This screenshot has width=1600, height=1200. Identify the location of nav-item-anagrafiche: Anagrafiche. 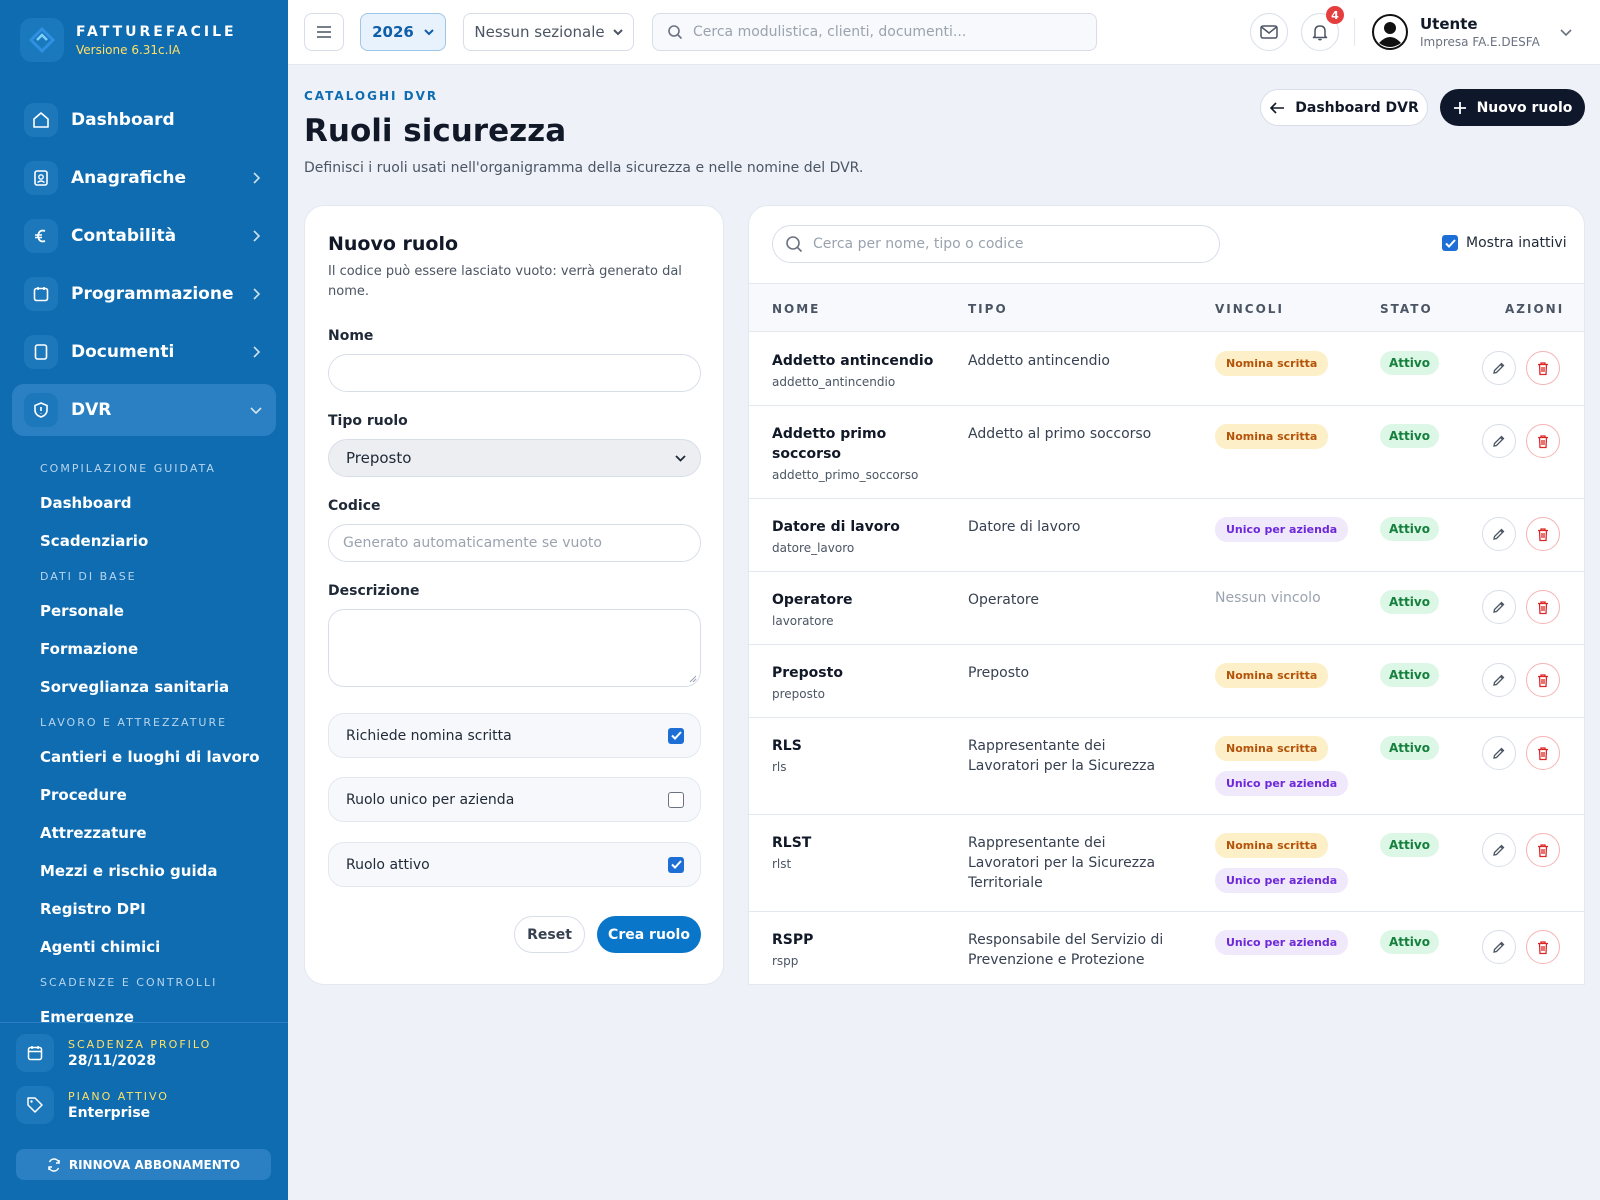
(144, 178).